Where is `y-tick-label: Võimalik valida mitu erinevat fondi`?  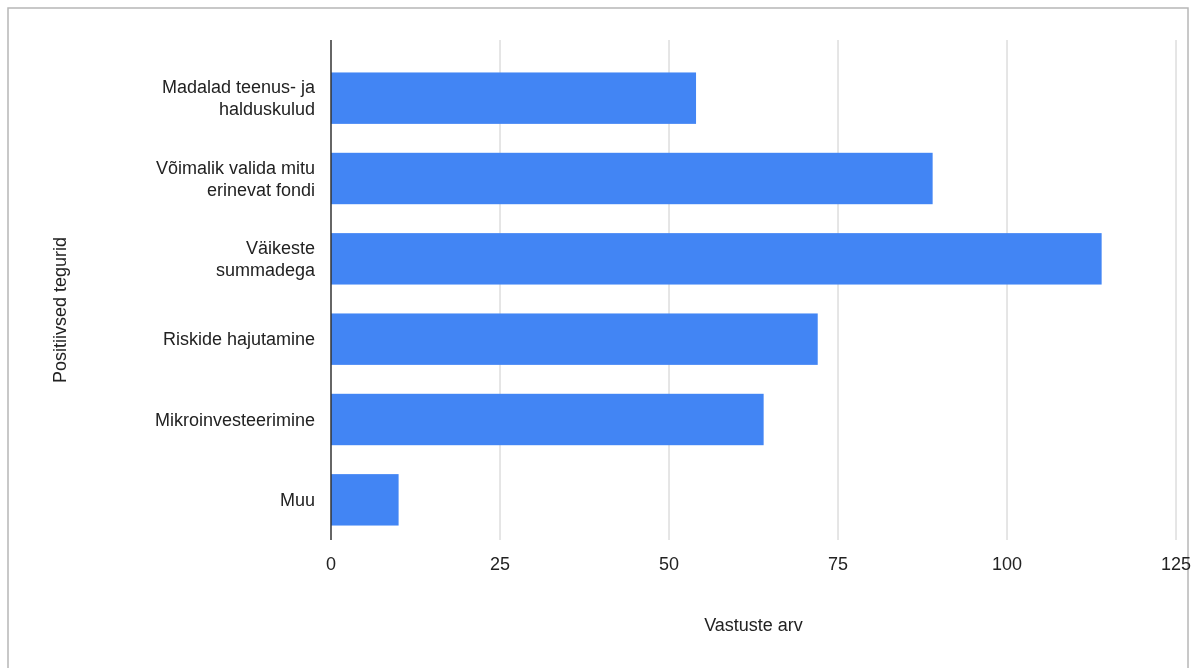 y-tick-label: Võimalik valida mitu erinevat fondi is located at coordinates (235, 178).